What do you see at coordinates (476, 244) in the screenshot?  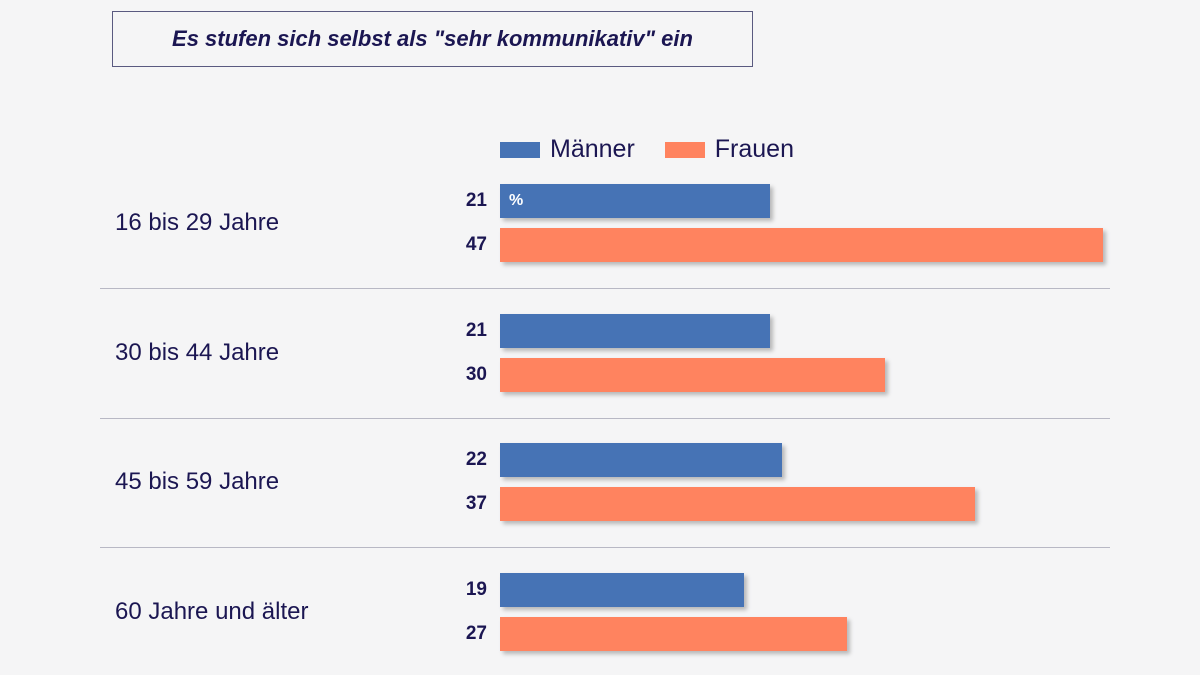 I see `value-label: 47` at bounding box center [476, 244].